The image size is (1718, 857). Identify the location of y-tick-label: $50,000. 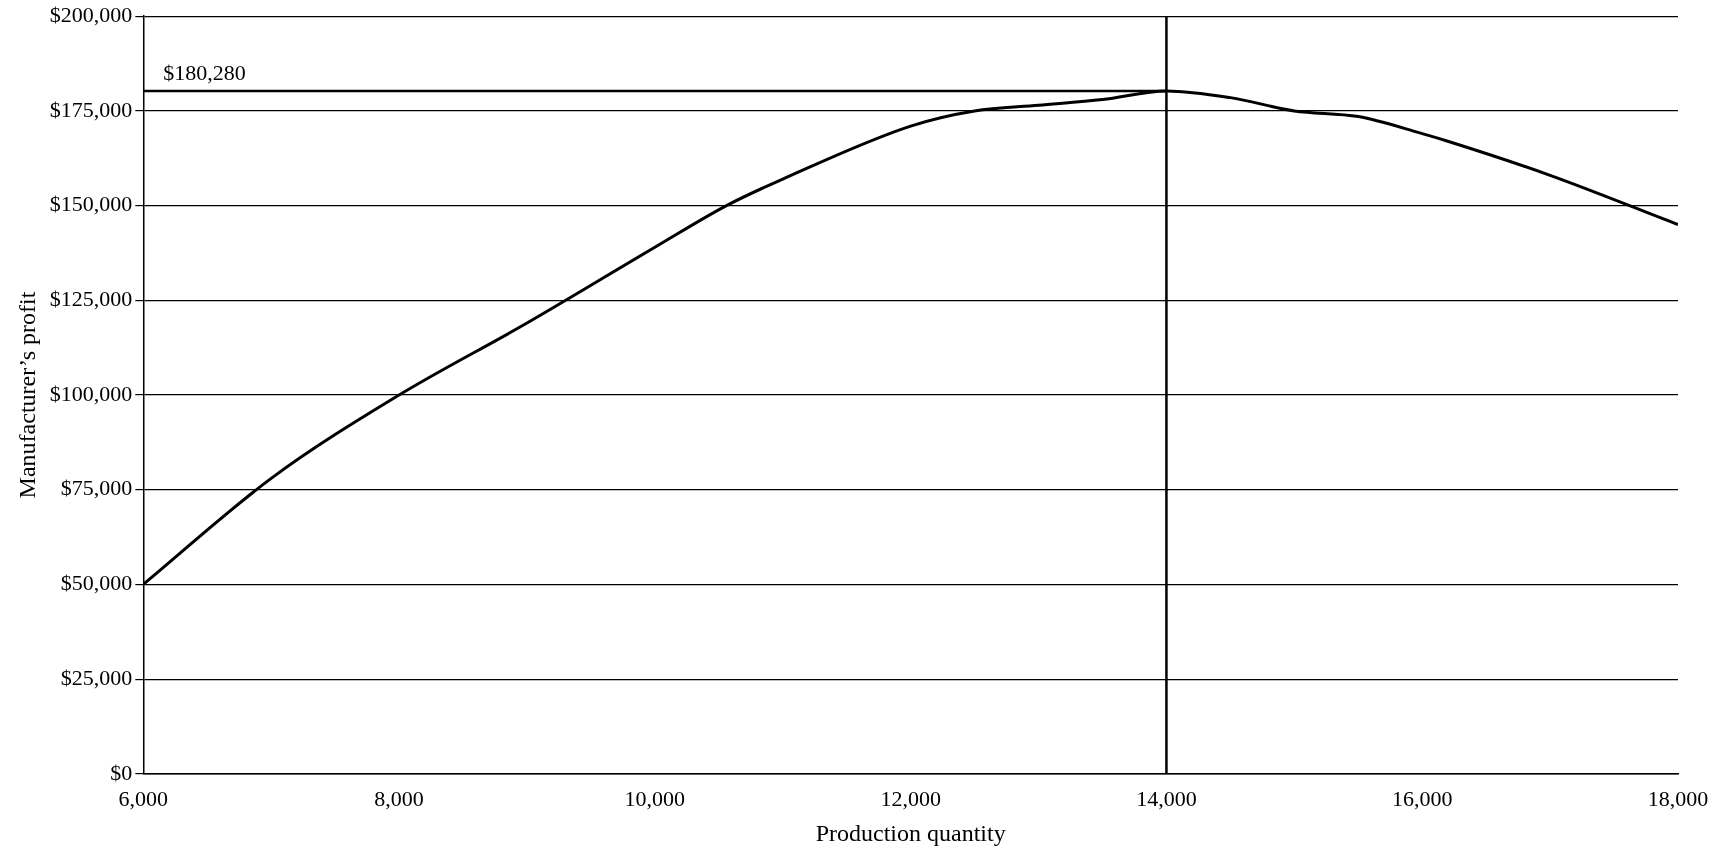
(96, 583).